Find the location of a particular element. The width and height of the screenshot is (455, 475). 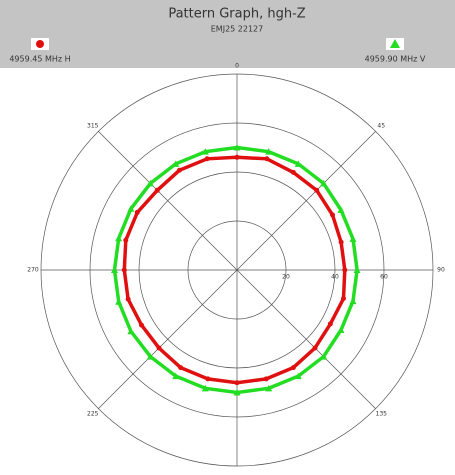

chart-subtitle: EMJ25 22127 is located at coordinates (237, 29).